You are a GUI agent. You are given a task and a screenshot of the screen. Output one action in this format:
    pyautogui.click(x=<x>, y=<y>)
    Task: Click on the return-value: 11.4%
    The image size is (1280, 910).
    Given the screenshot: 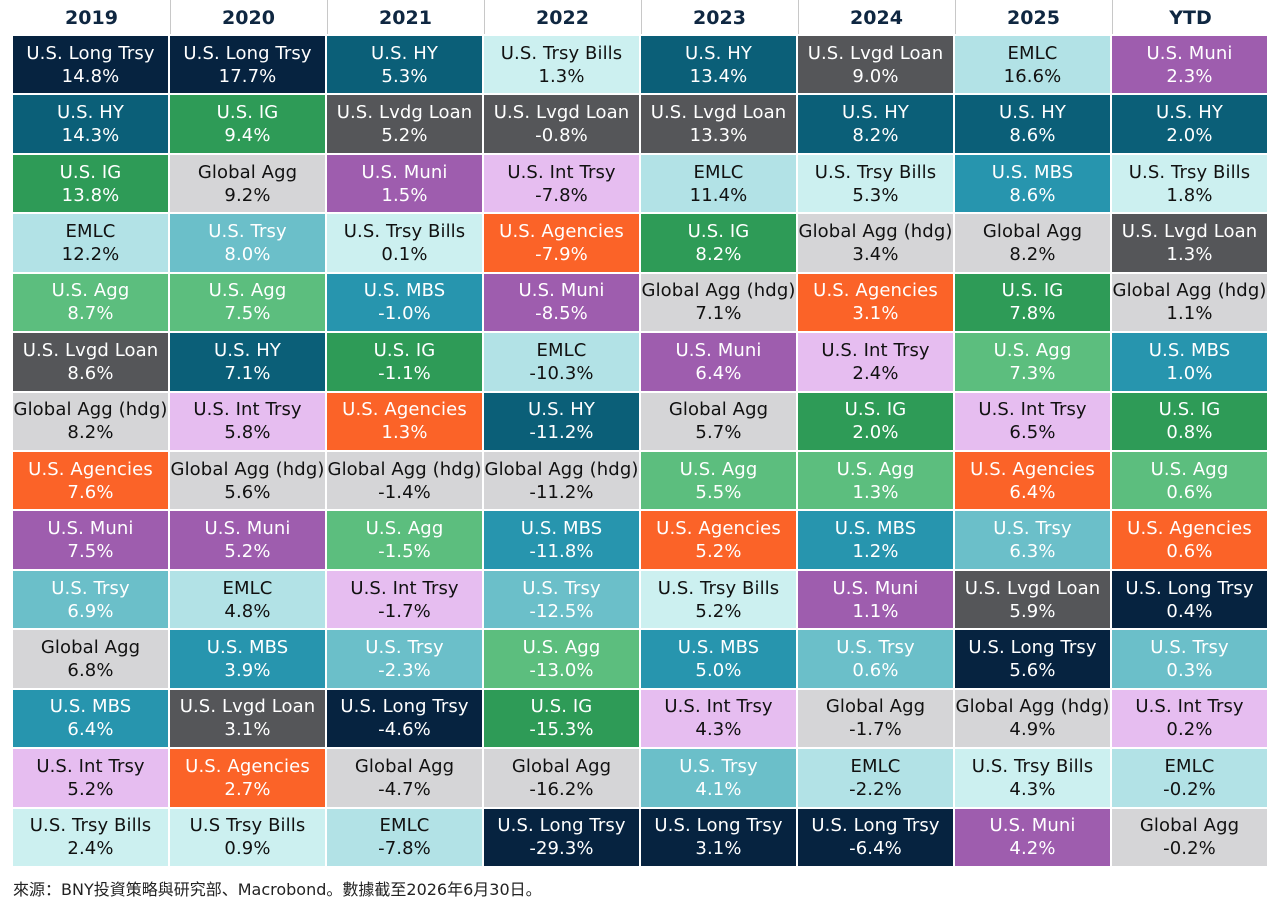 What is the action you would take?
    pyautogui.click(x=718, y=195)
    